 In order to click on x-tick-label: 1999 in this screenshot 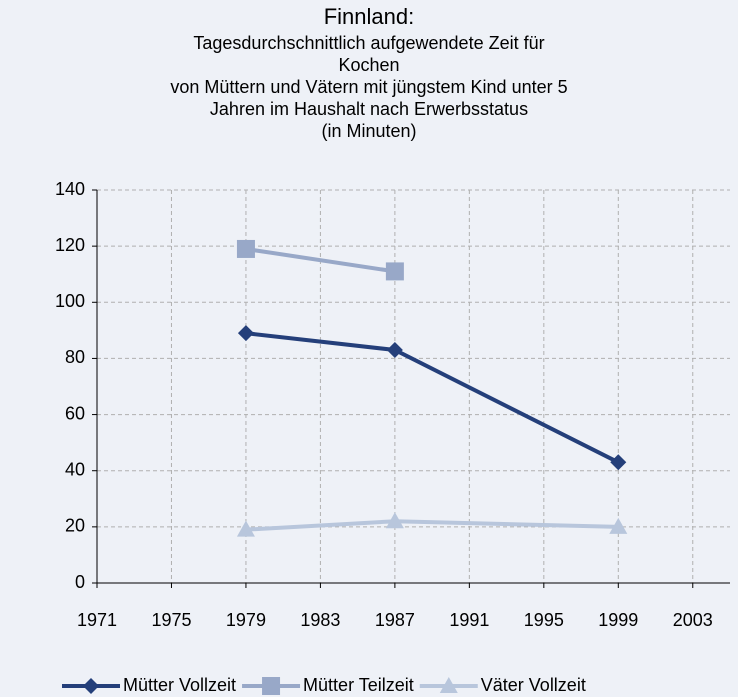, I will do `click(618, 620)`.